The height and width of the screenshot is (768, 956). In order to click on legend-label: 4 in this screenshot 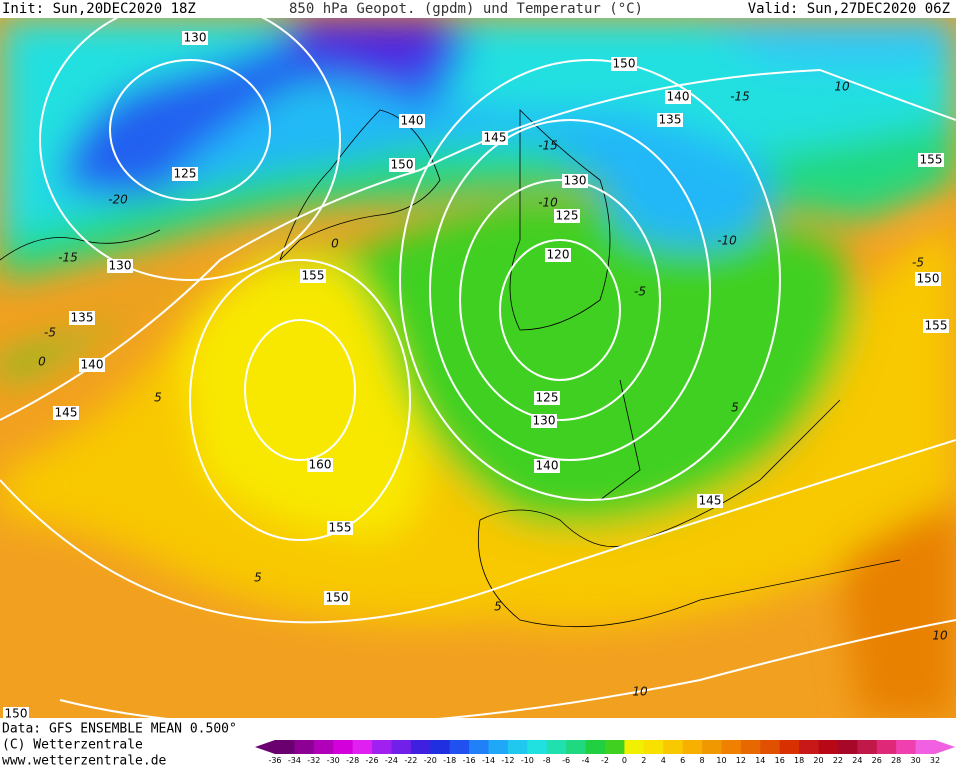, I will do `click(663, 760)`.